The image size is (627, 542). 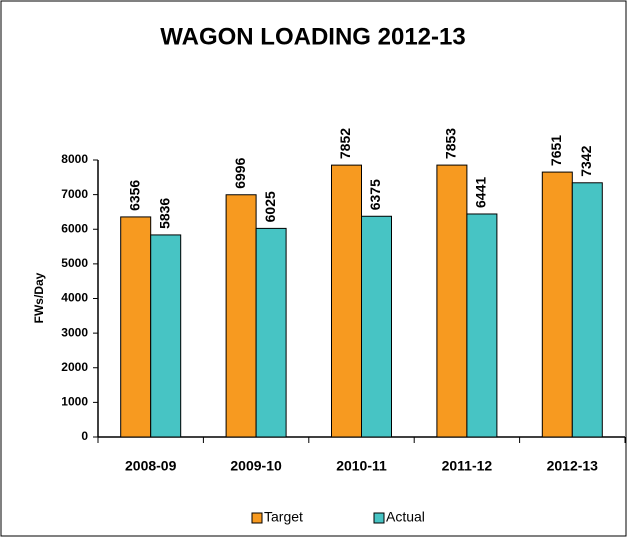 What do you see at coordinates (74, 159) in the screenshot?
I see `y-tick-label: 8000` at bounding box center [74, 159].